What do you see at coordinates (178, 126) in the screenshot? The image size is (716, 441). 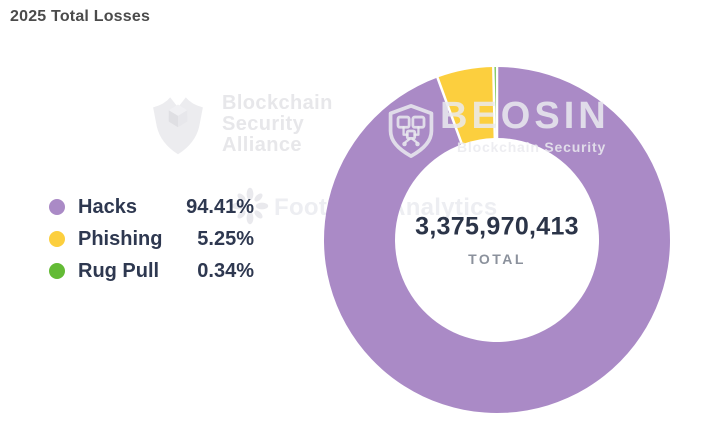 I see `shield-cube-icon` at bounding box center [178, 126].